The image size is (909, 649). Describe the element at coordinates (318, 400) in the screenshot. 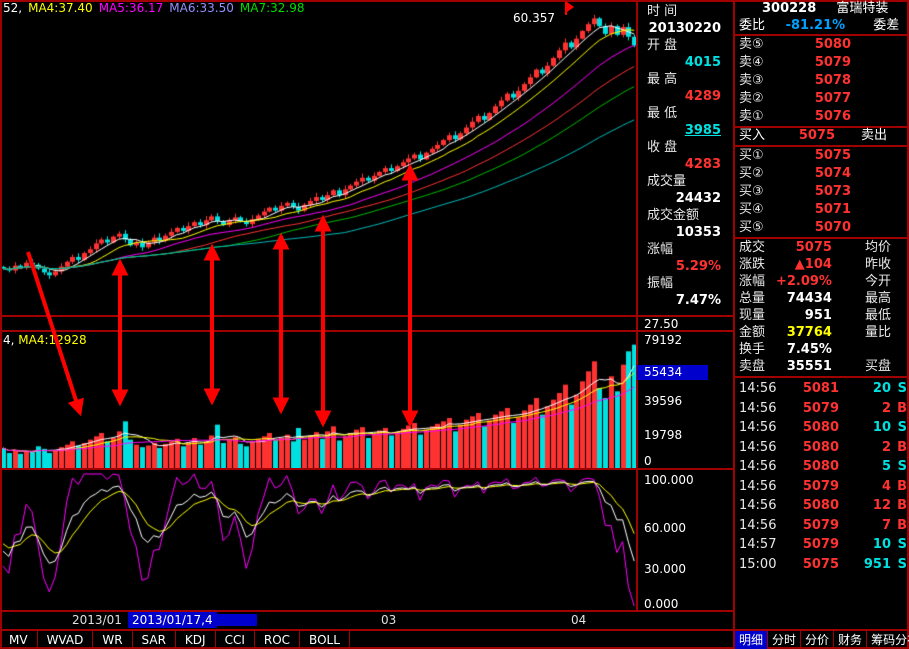

I see `volume-chart-canvas` at that location.